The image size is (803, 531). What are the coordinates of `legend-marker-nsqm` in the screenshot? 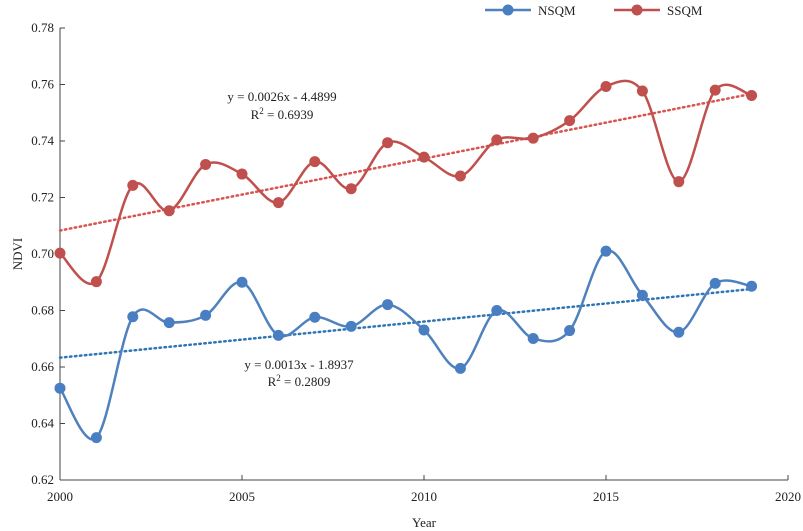 It's located at (508, 10).